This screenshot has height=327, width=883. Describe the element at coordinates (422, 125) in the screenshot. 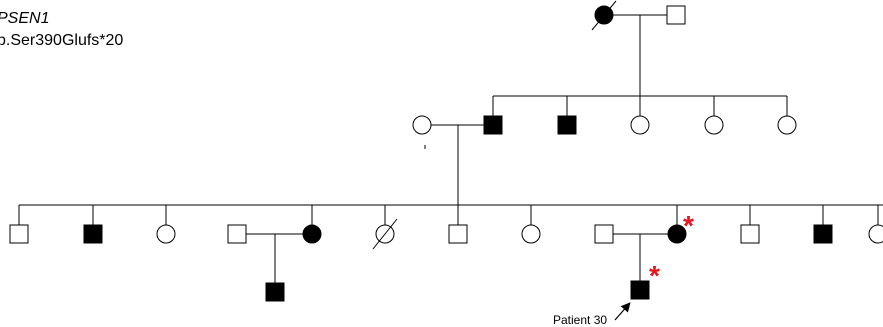

I see `gen2-female-spouse` at that location.